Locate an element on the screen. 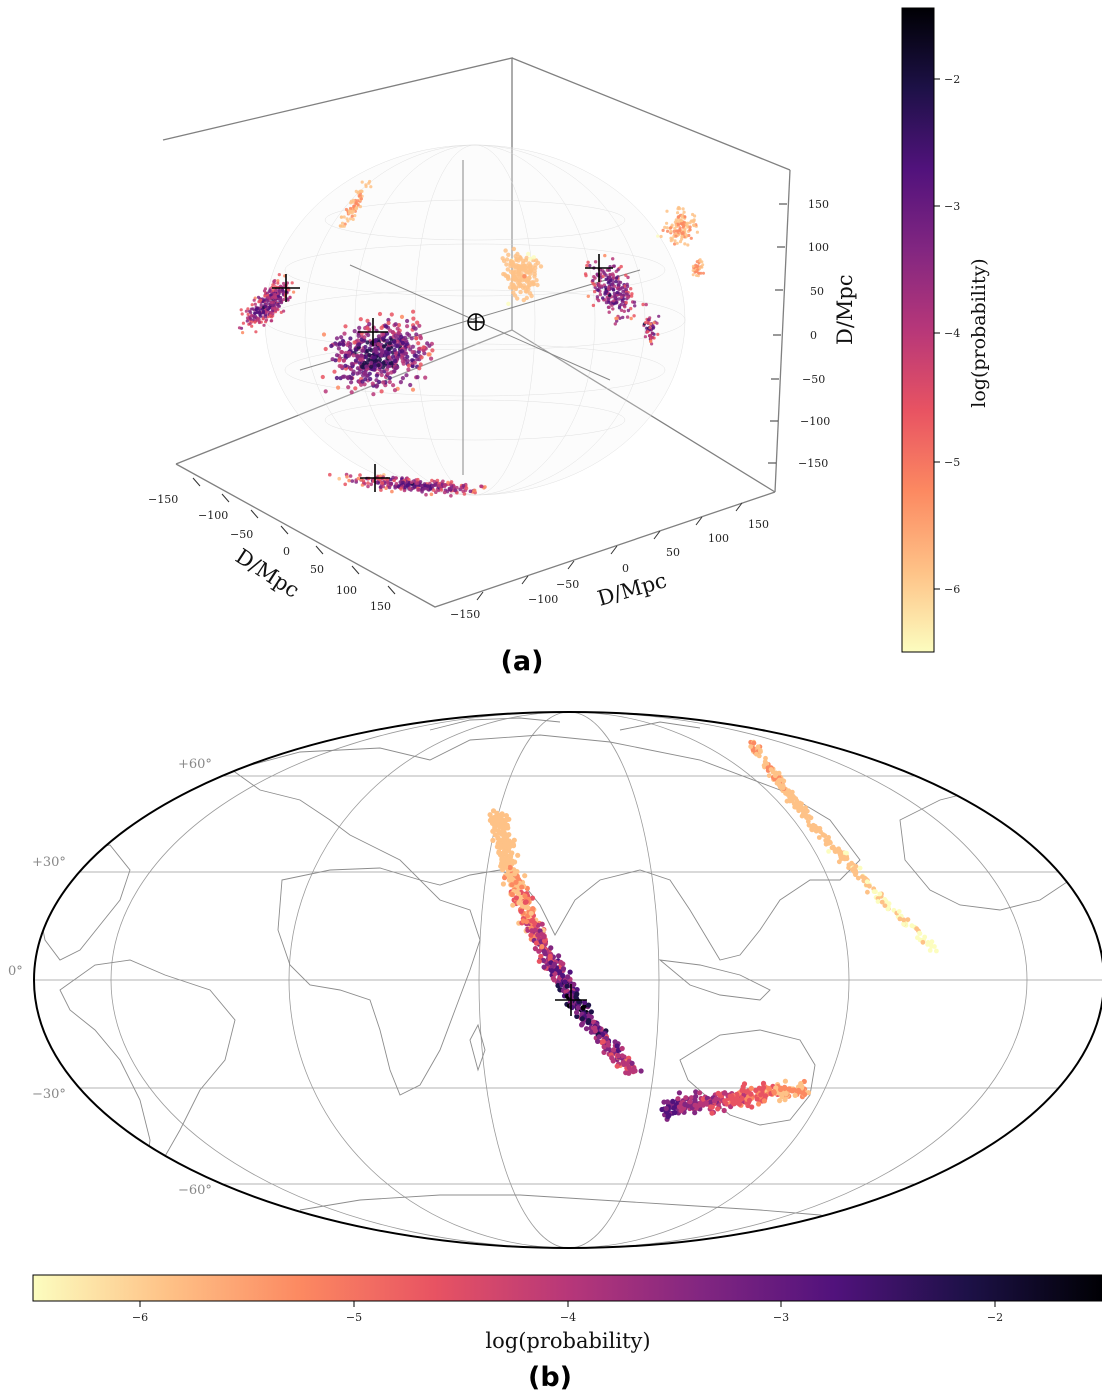  crosshair-marker is located at coordinates (599, 268).